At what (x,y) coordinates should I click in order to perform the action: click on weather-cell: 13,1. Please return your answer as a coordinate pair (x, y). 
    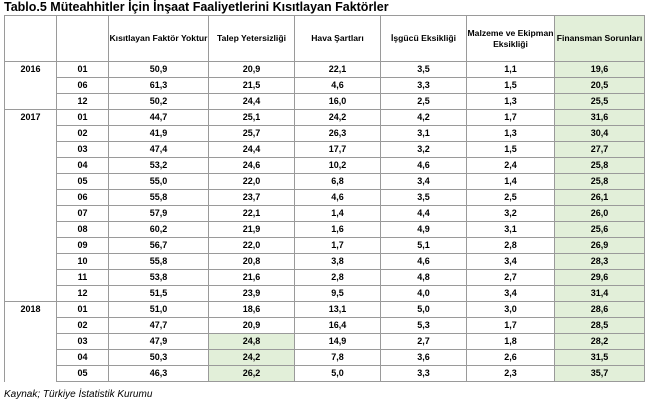
    Looking at the image, I should click on (337, 309).